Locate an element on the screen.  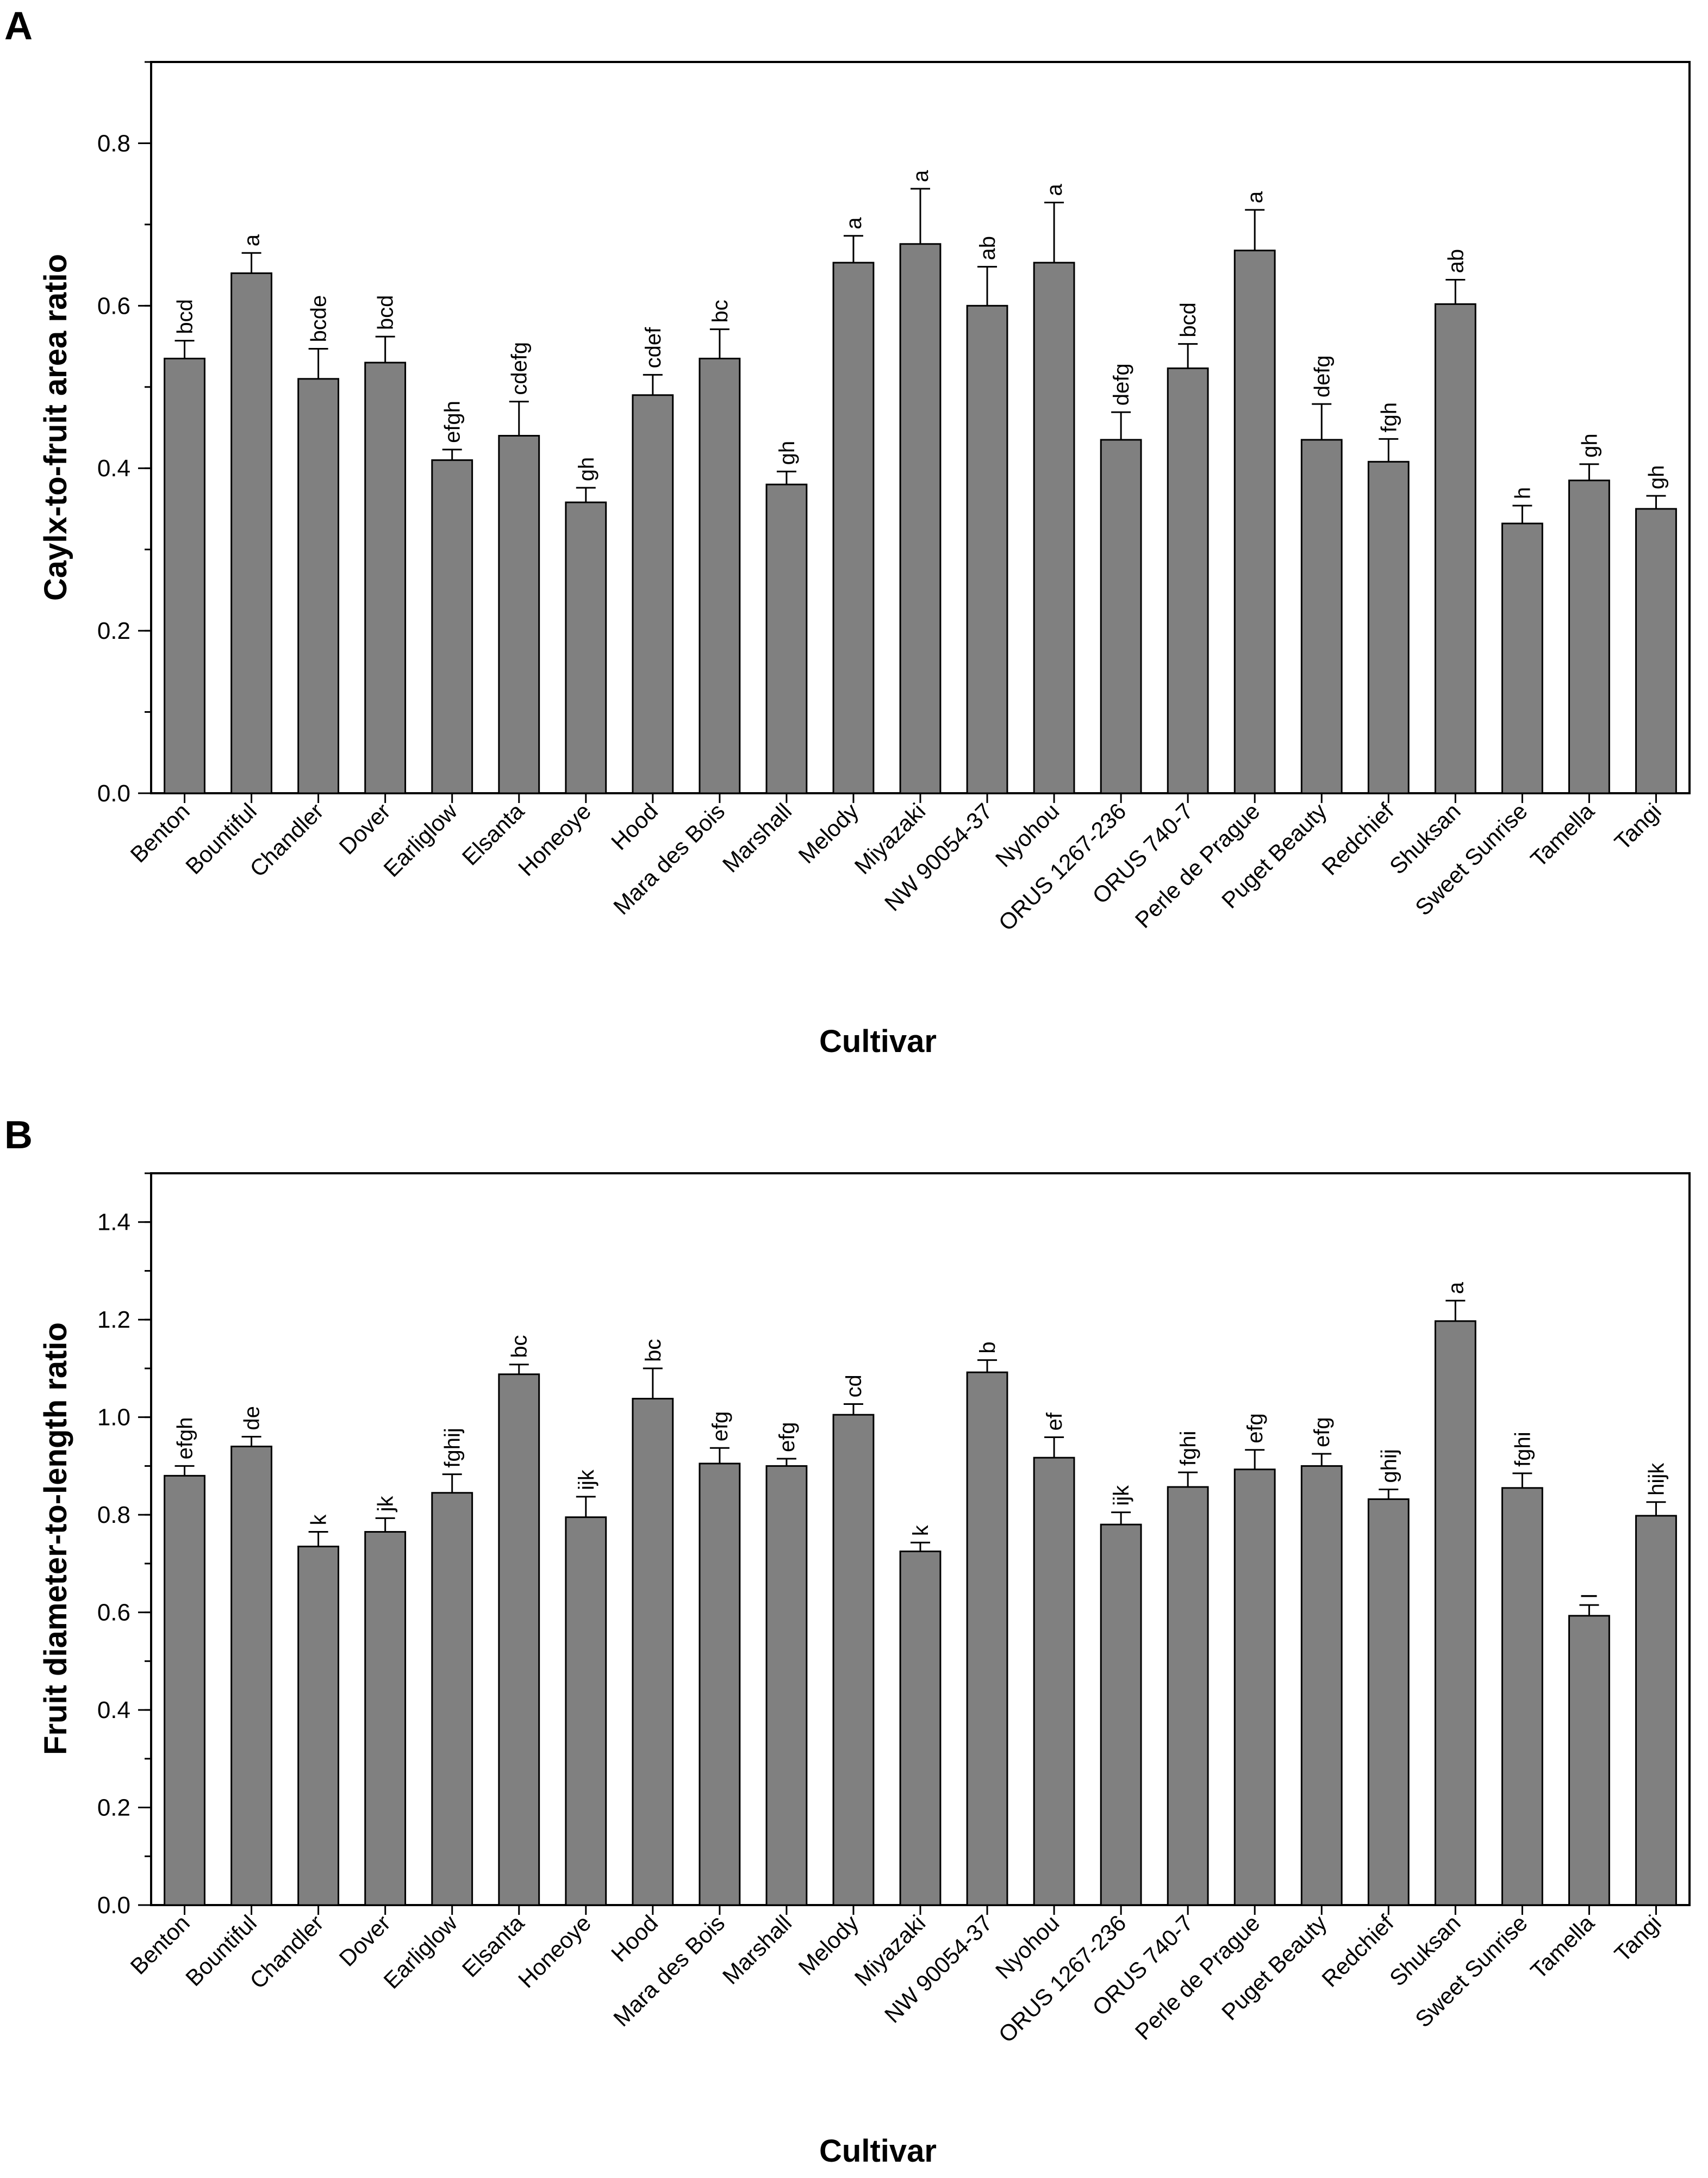
significance-label: bcd is located at coordinates (1188, 320).